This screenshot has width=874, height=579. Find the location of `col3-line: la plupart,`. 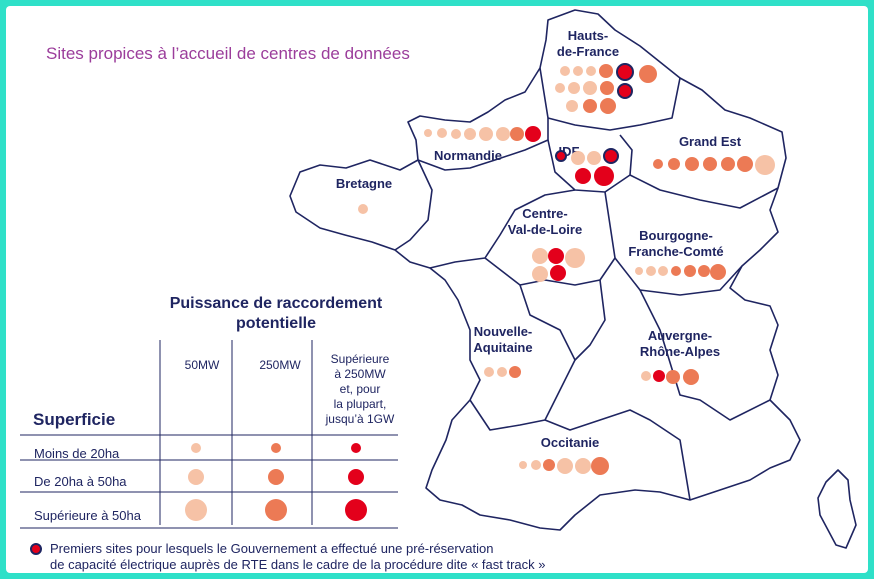

col3-line: la plupart, is located at coordinates (360, 404).